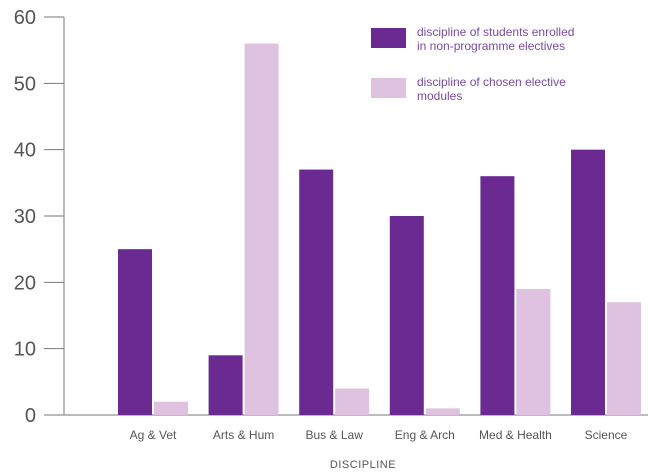 This screenshot has width=648, height=476. I want to click on legend-label: discipline of chosen elective, so click(491, 82).